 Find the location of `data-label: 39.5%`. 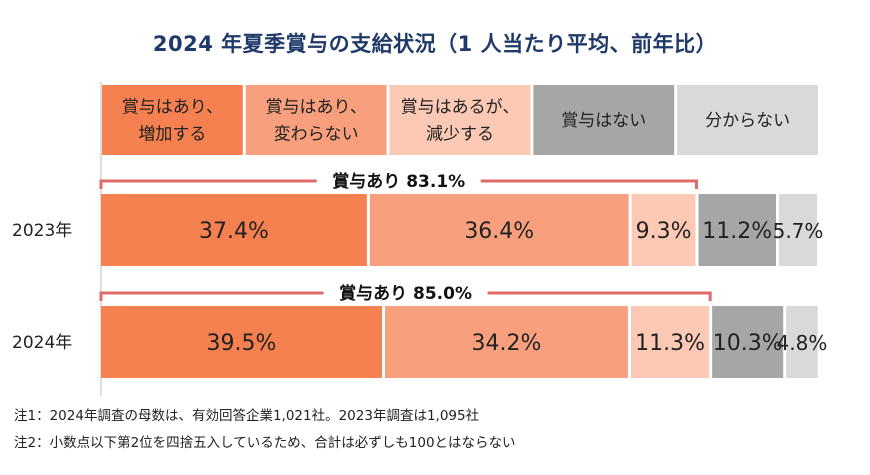

data-label: 39.5% is located at coordinates (242, 343).